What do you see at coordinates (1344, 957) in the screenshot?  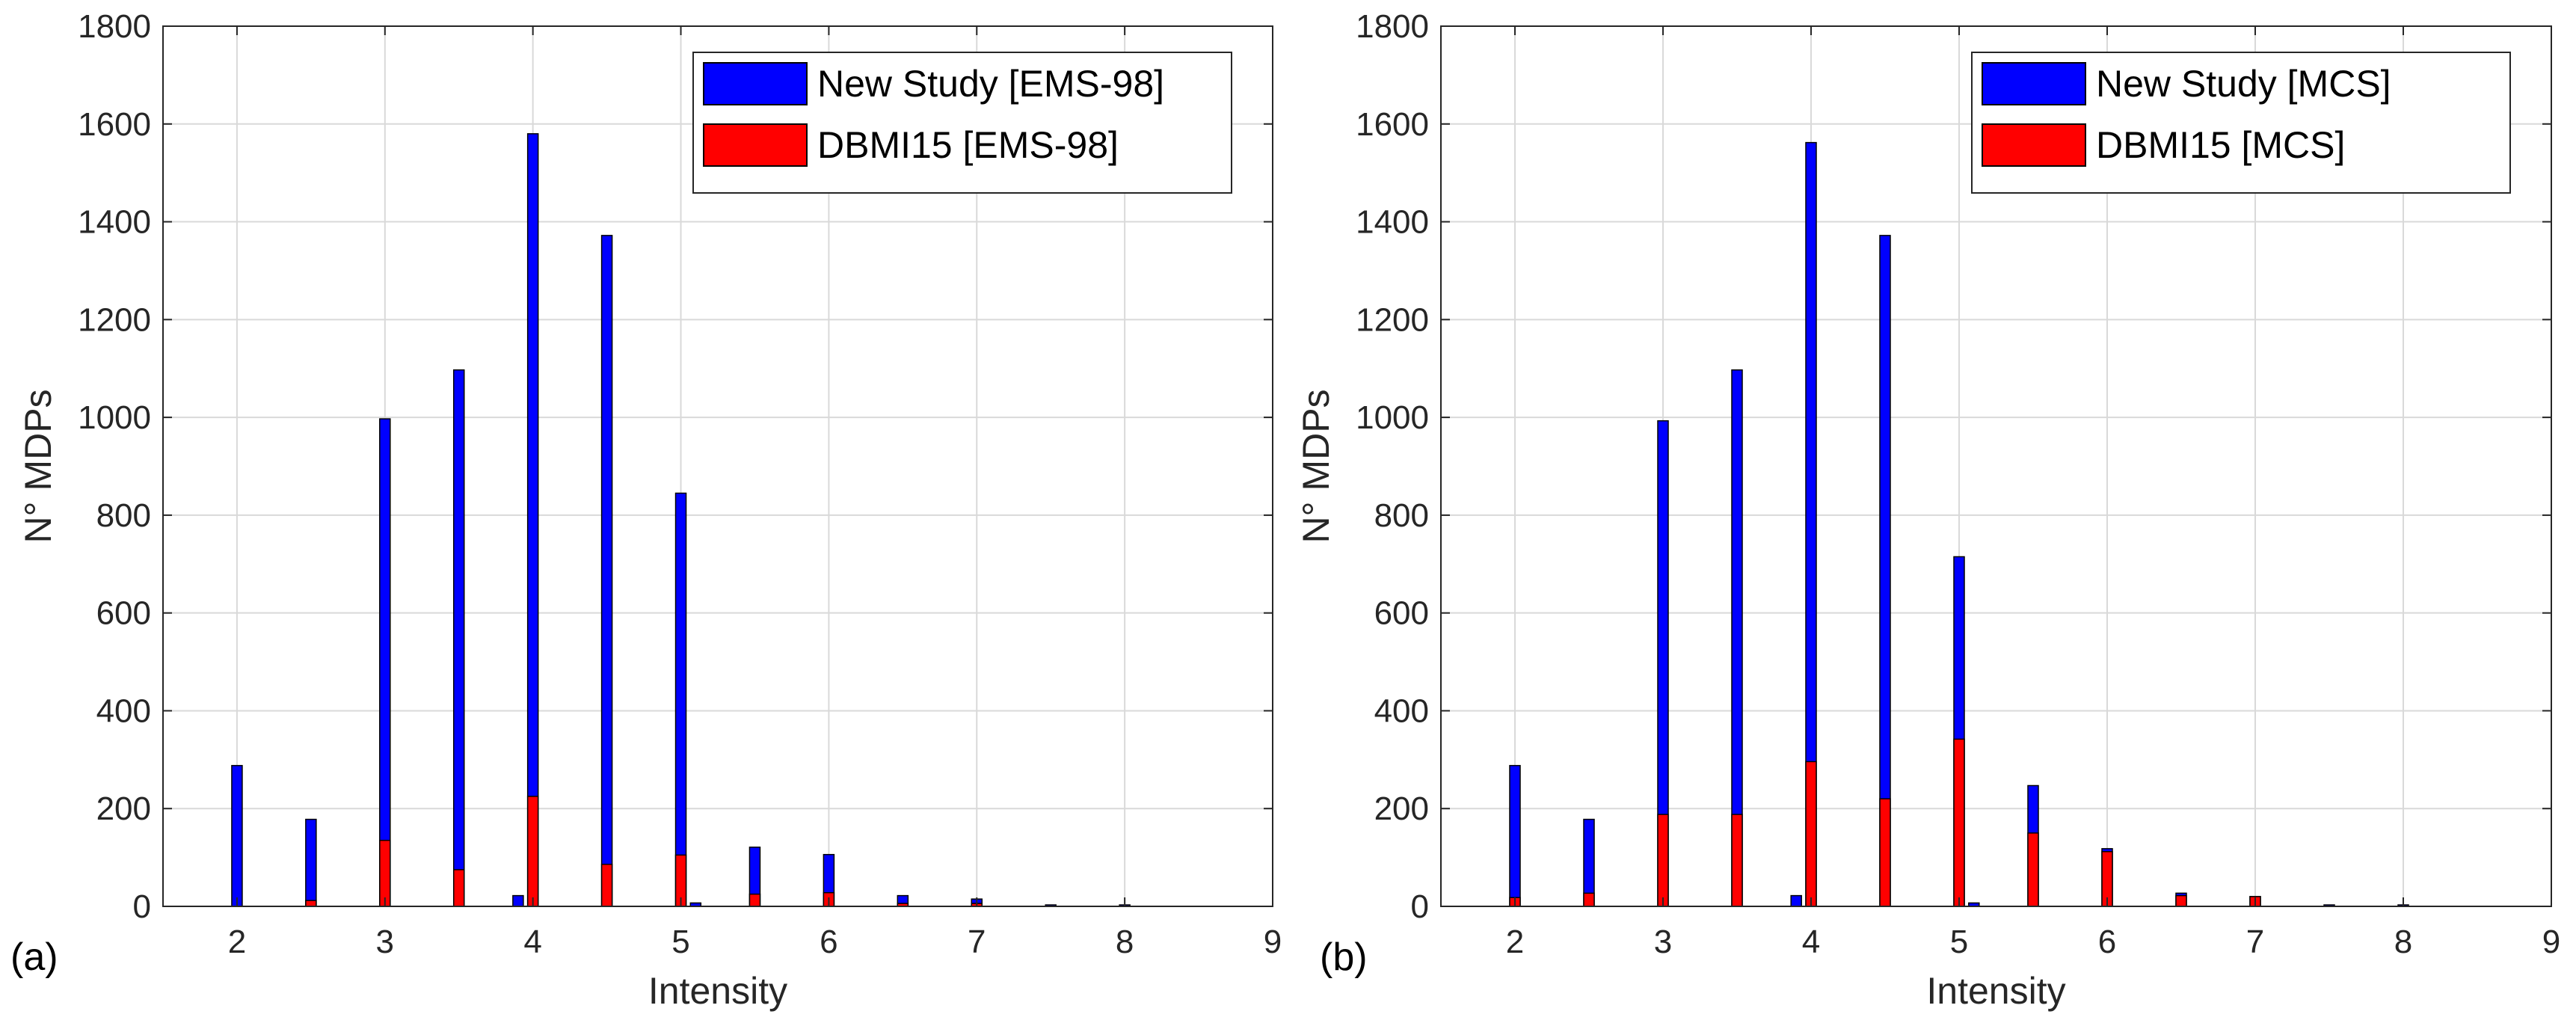 I see `panel-label-b: (b)` at bounding box center [1344, 957].